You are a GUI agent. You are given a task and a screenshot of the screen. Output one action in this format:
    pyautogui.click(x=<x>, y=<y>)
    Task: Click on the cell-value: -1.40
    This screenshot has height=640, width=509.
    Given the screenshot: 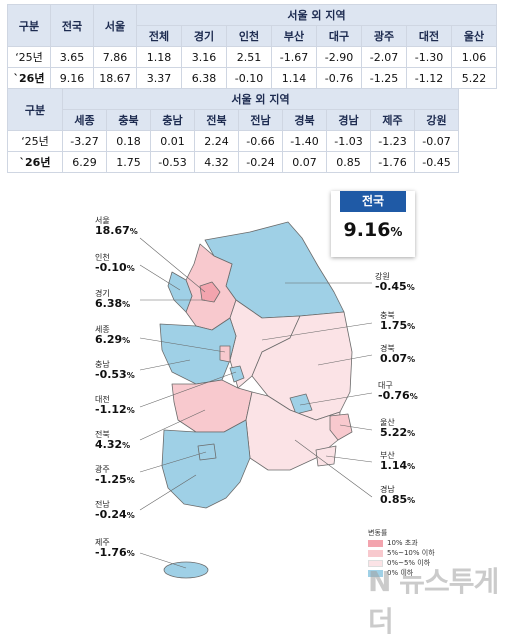 What is the action you would take?
    pyautogui.click(x=304, y=141)
    